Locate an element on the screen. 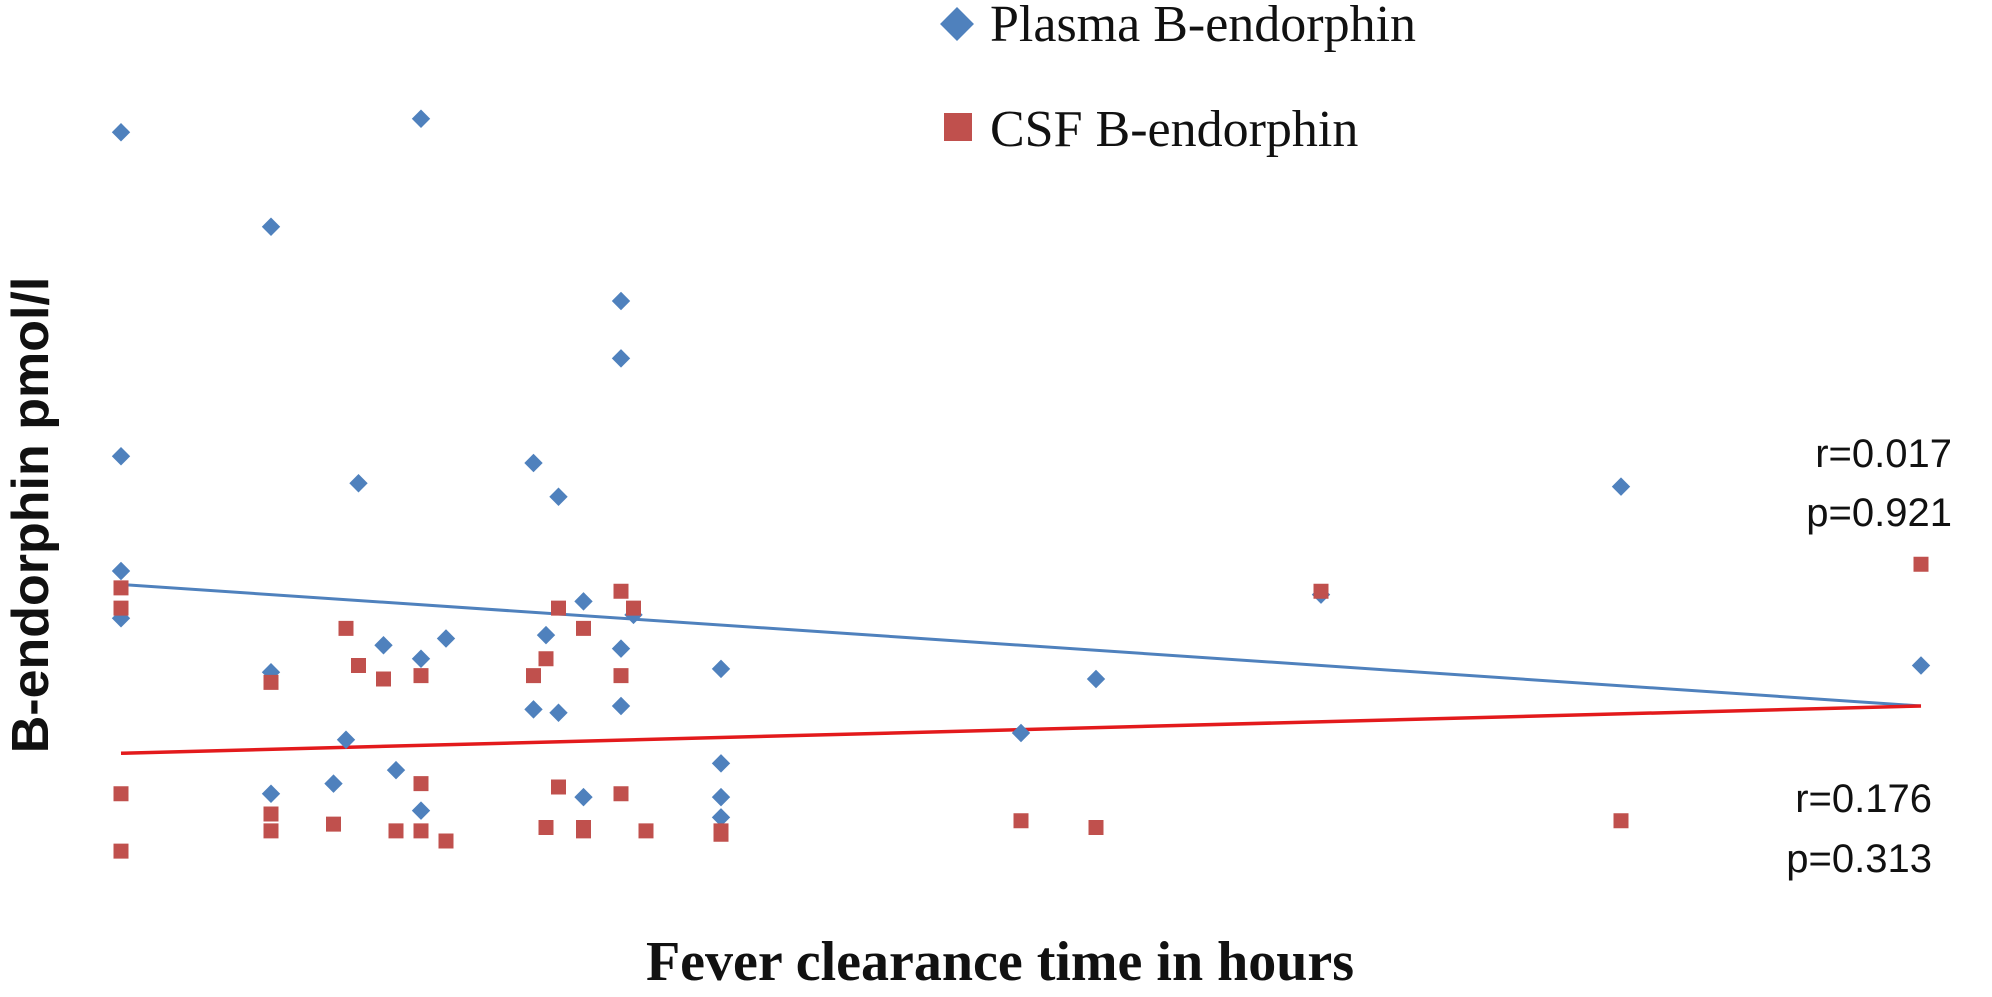  legend-marker-diamond-icon is located at coordinates (957, 24).